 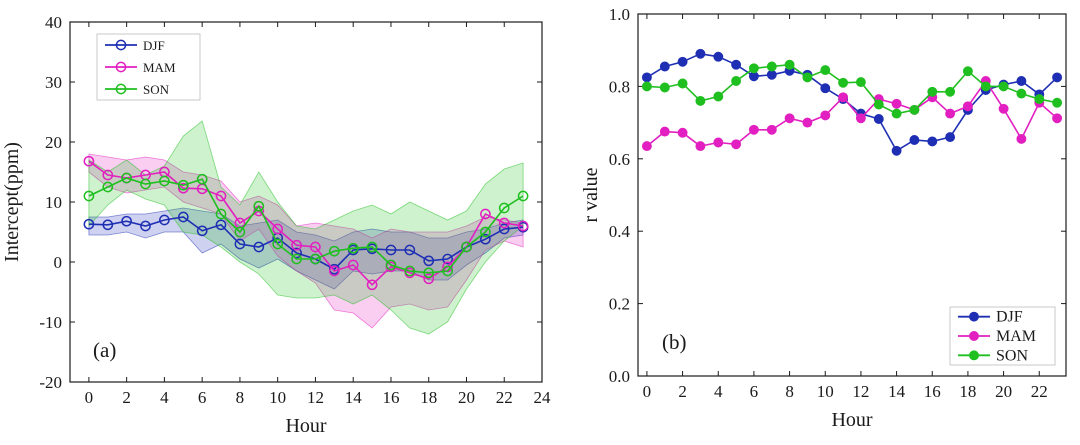 What do you see at coordinates (619, 14) in the screenshot?
I see `y-tick-label: 1.0` at bounding box center [619, 14].